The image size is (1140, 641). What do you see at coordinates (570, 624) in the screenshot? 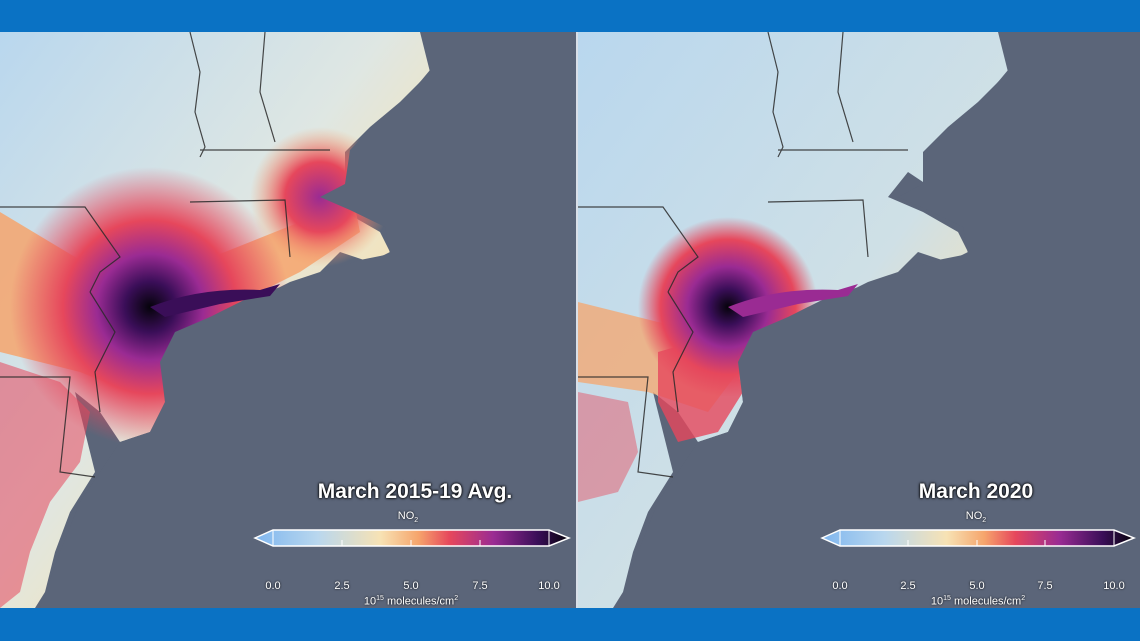
I see `bottom-frame-band` at bounding box center [570, 624].